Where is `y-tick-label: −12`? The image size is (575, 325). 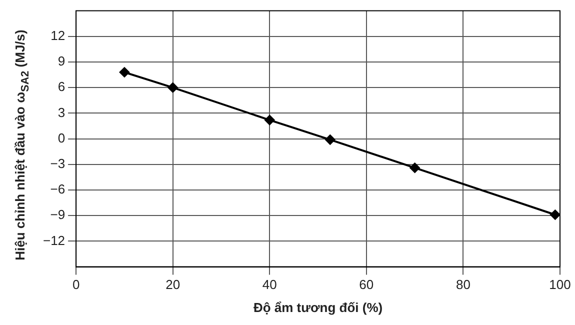
y-tick-label: −12 is located at coordinates (54, 240).